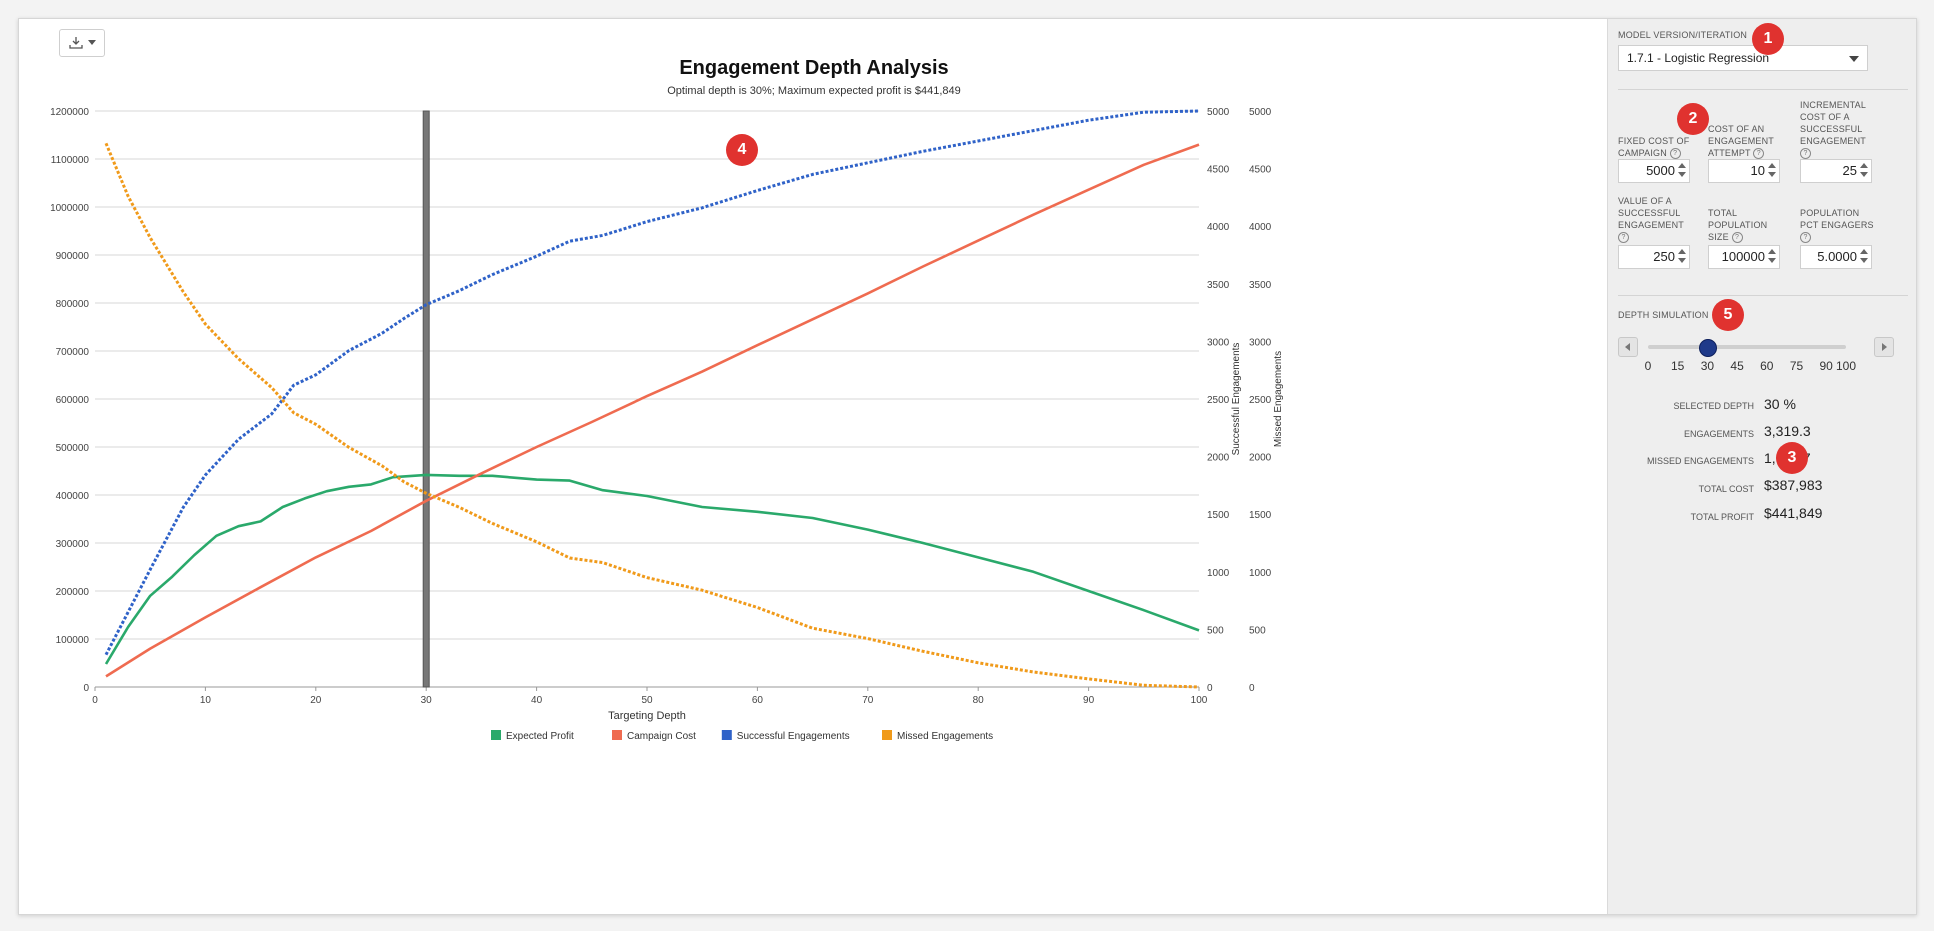  I want to click on pct-engagers-input: 5.0000, so click(1836, 257).